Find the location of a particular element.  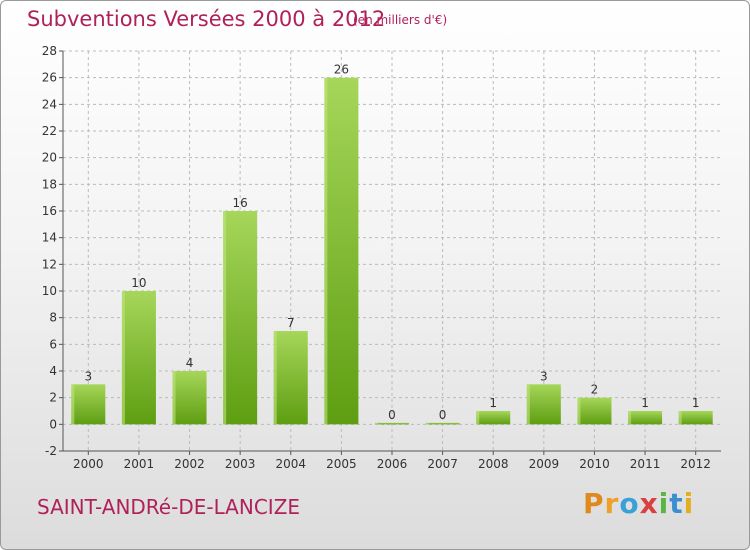

bar-2005 is located at coordinates (341, 251).